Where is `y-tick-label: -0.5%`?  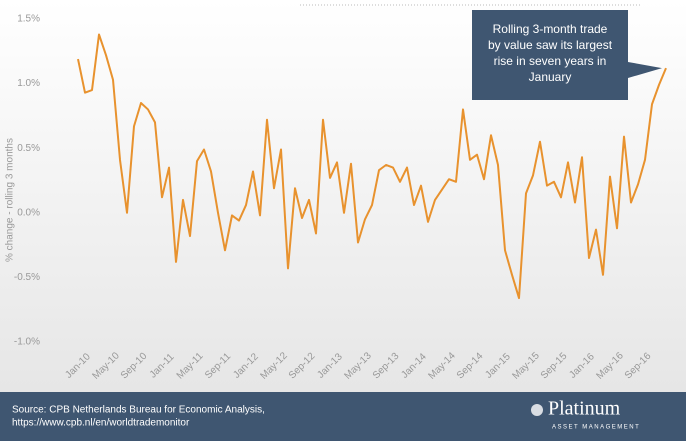
y-tick-label: -0.5% is located at coordinates (27, 277).